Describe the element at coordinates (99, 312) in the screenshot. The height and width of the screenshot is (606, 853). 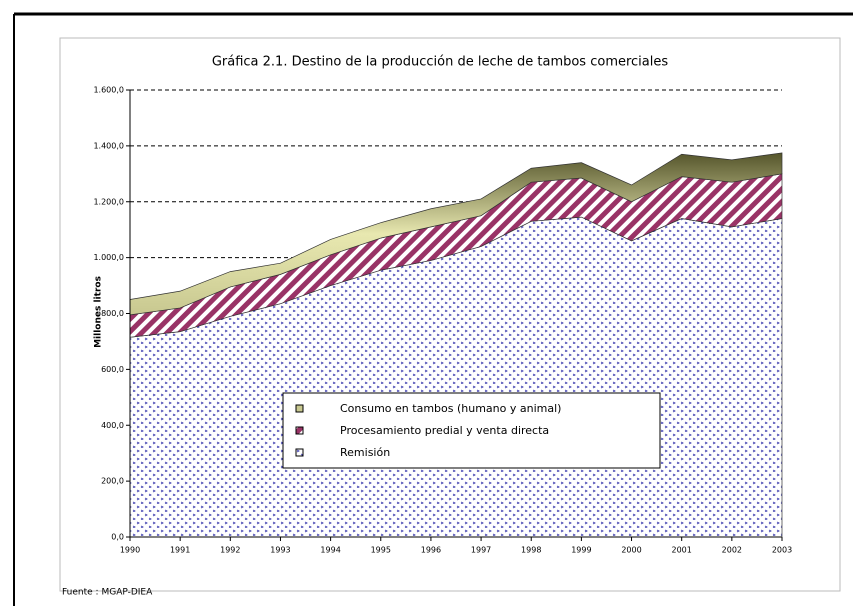
I see `y-axis-label: Millones litros` at that location.